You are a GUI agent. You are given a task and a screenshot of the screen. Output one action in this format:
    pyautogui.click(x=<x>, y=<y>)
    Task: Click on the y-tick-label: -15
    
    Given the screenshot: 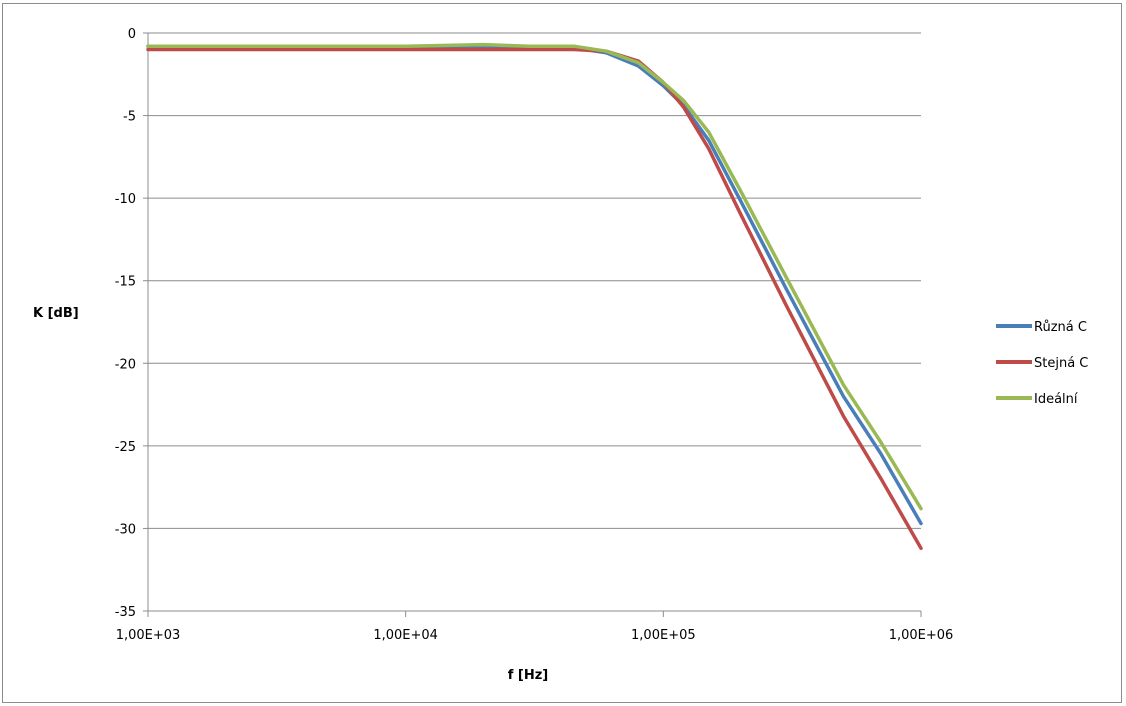 What is the action you would take?
    pyautogui.click(x=125, y=282)
    